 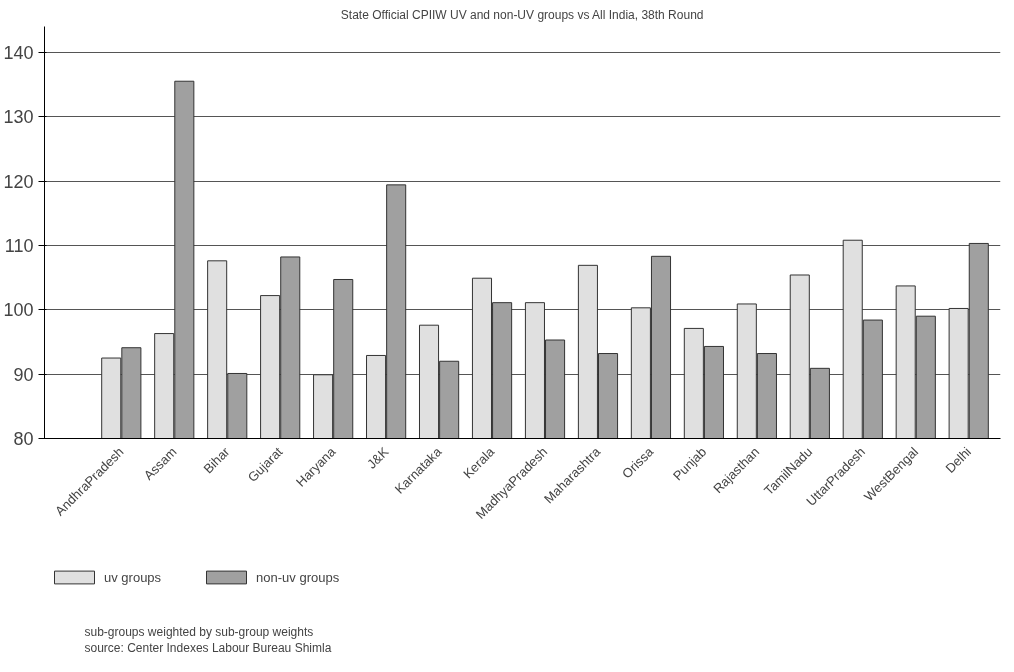 I want to click on y-tick-label: 100, so click(x=18, y=310).